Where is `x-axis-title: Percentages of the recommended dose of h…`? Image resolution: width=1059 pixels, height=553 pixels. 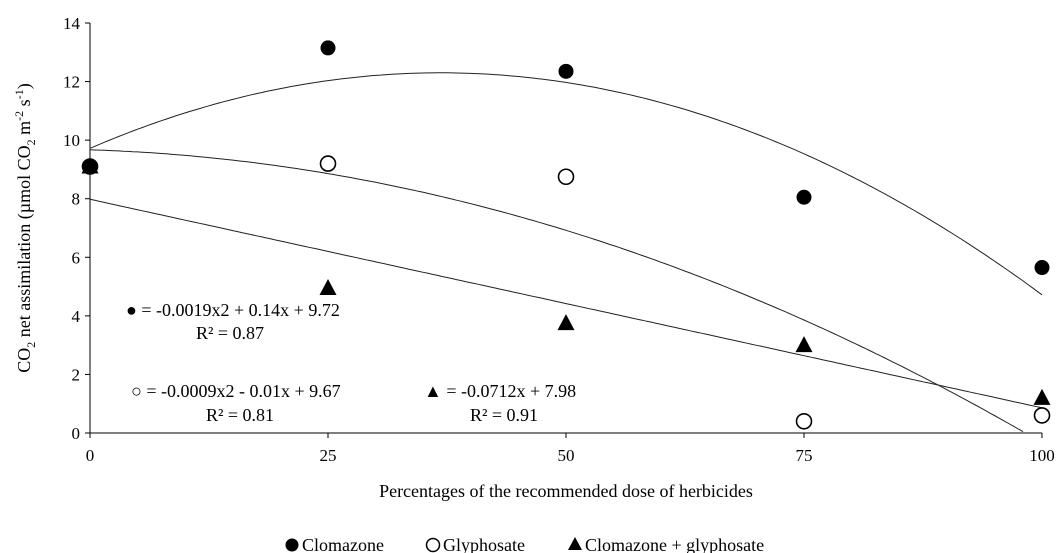
x-axis-title: Percentages of the recommended dose of h… is located at coordinates (566, 491).